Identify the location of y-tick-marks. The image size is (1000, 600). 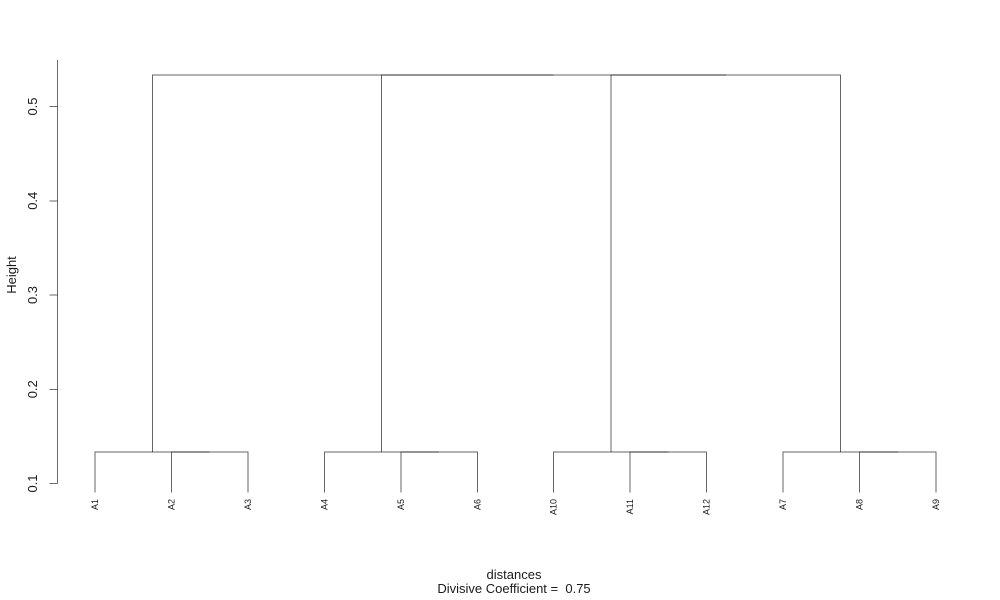
(53, 295).